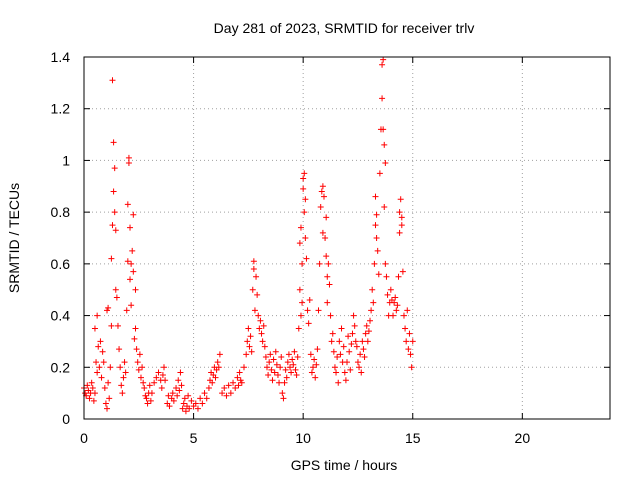 Image resolution: width=640 pixels, height=480 pixels. What do you see at coordinates (194, 438) in the screenshot?
I see `x-tick-label: 5` at bounding box center [194, 438].